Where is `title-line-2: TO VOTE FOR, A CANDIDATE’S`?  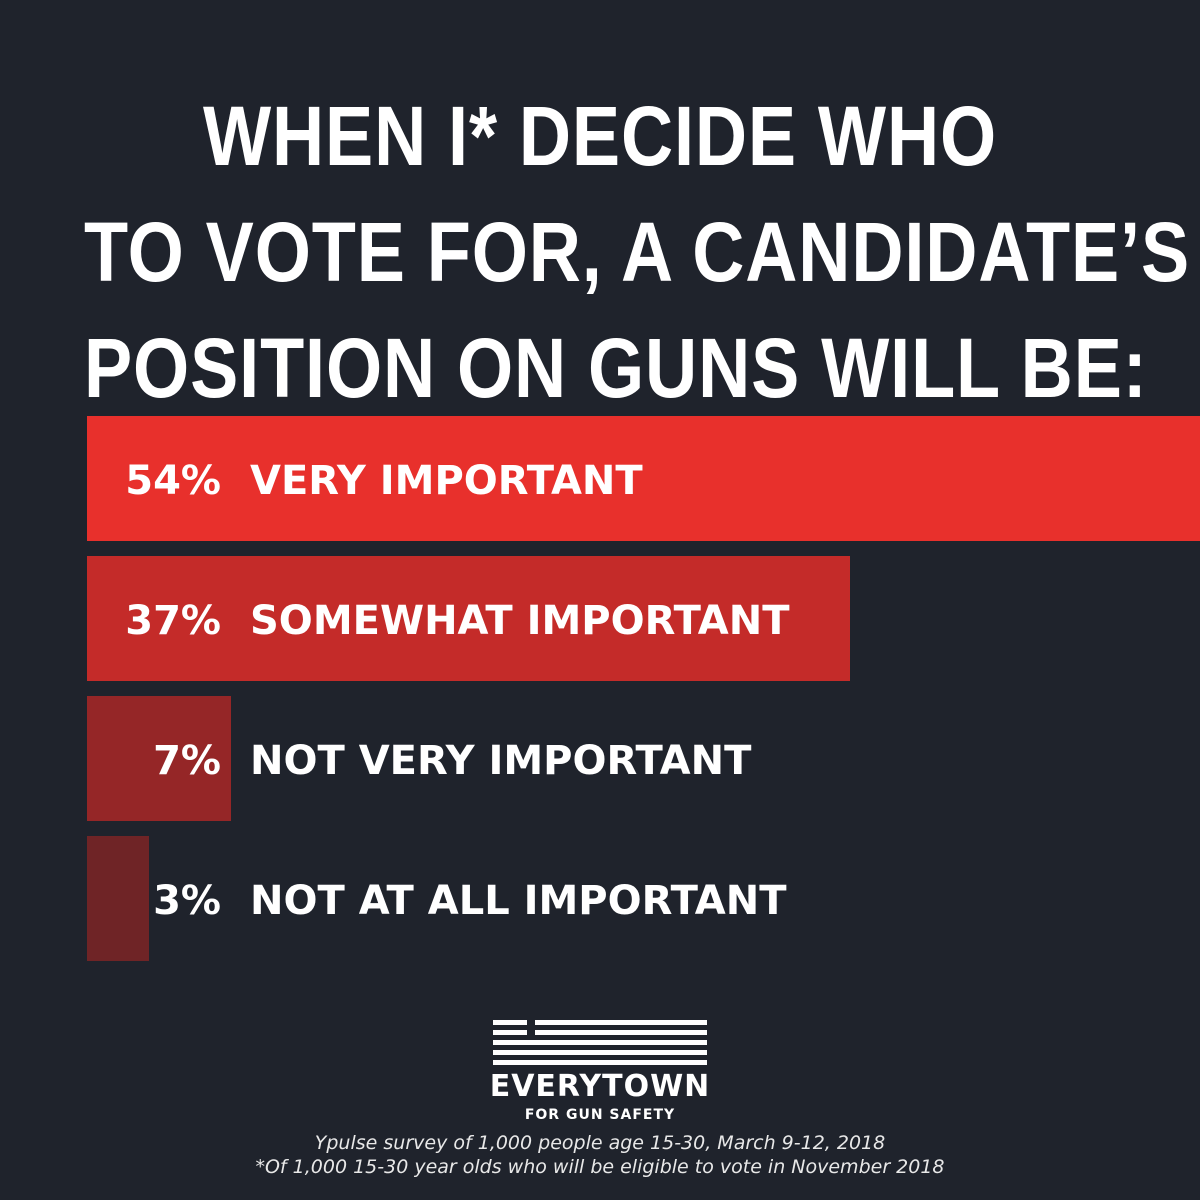 title-line-2: TO VOTE FOR, A CANDIDATE’S is located at coordinates (637, 252).